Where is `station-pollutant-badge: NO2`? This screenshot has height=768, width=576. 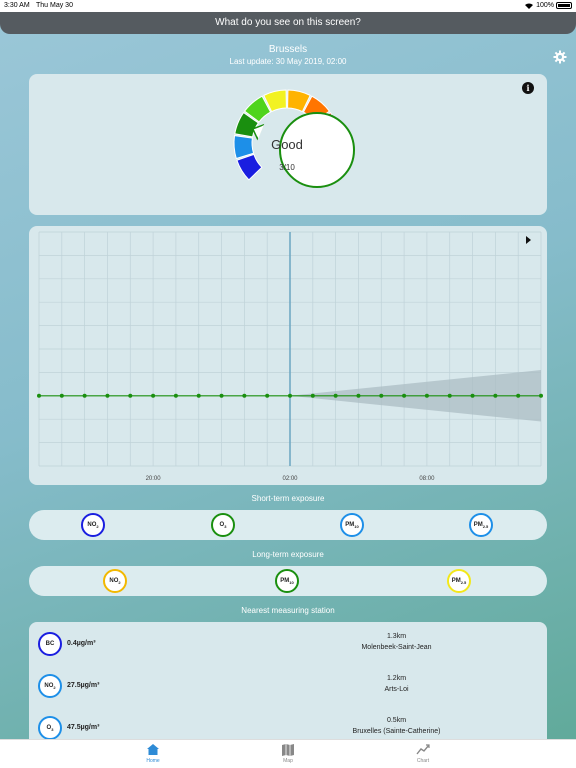 station-pollutant-badge: NO2 is located at coordinates (50, 686).